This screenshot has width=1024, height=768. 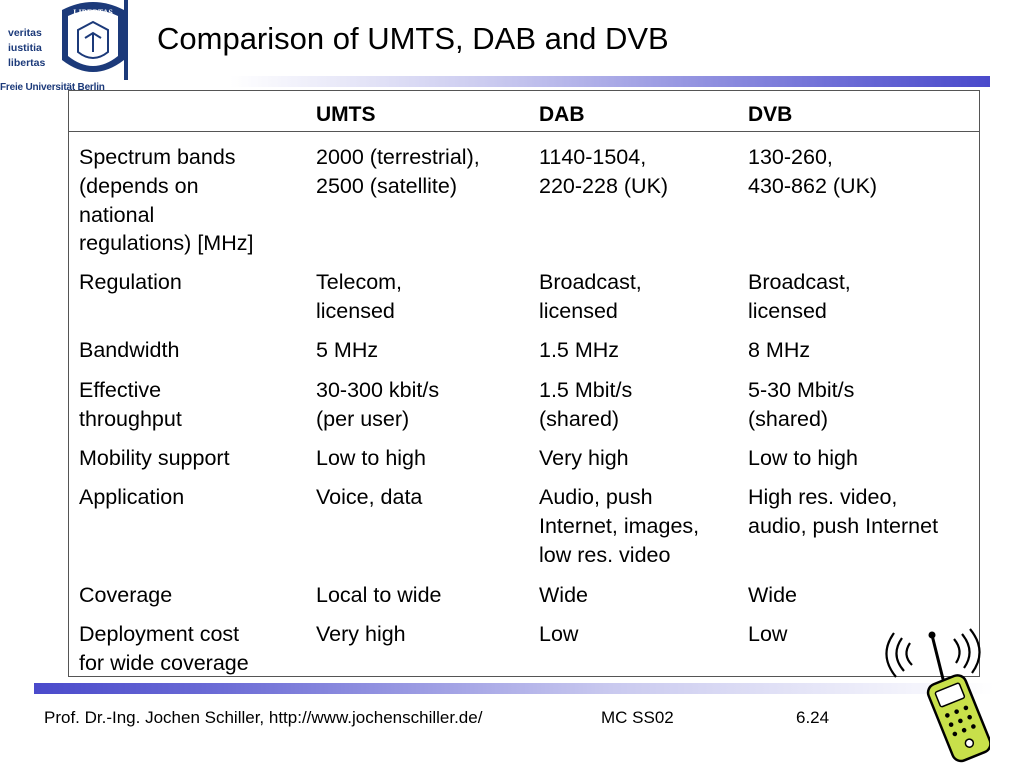 I want to click on row-label: Deployment cost for wide coverage, so click(x=164, y=648).